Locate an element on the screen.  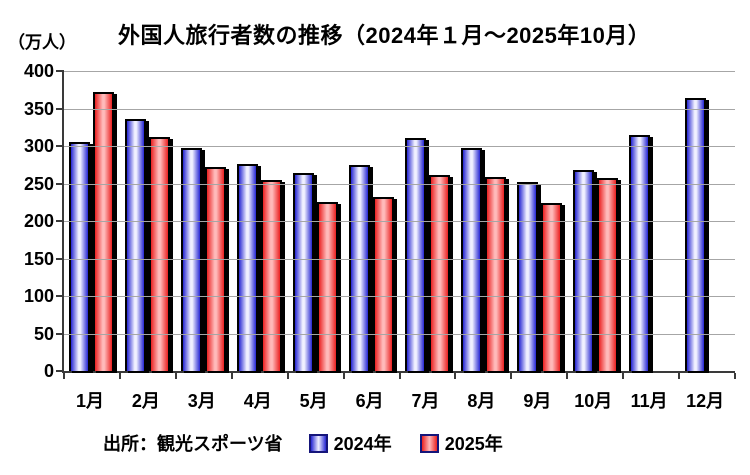
x-tick-label-8: 8月 is located at coordinates (481, 401).